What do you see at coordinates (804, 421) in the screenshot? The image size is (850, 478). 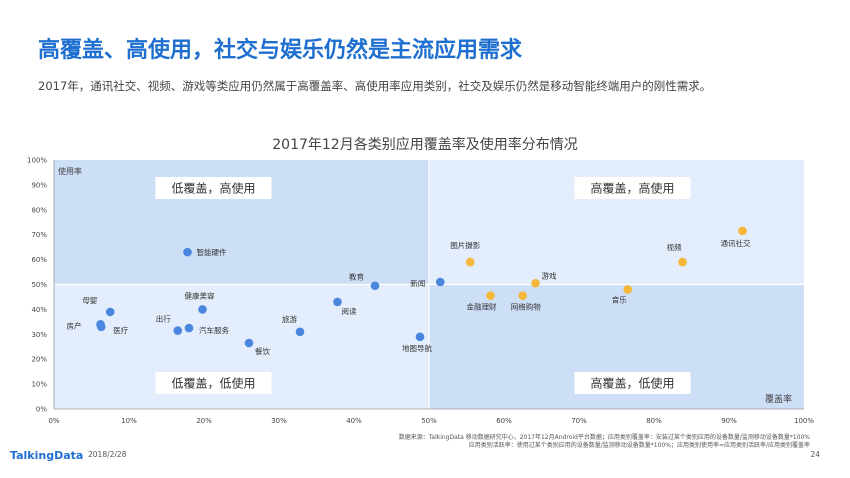 I see `x-tick-label: 100%` at bounding box center [804, 421].